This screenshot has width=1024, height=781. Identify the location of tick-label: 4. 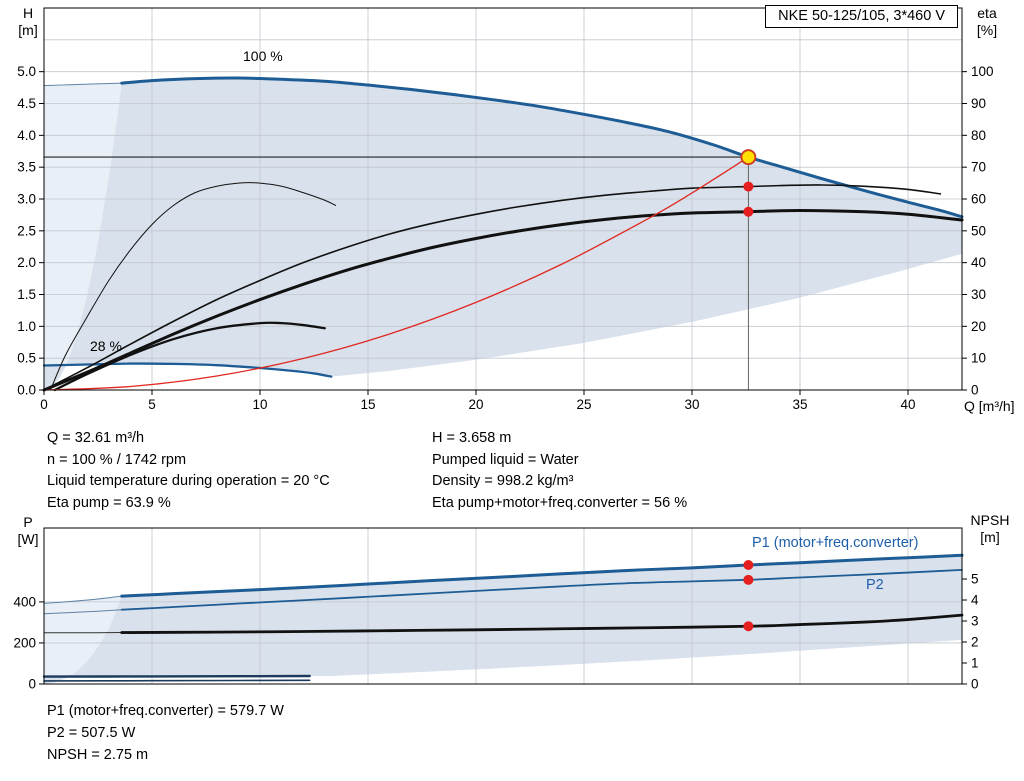
(975, 600).